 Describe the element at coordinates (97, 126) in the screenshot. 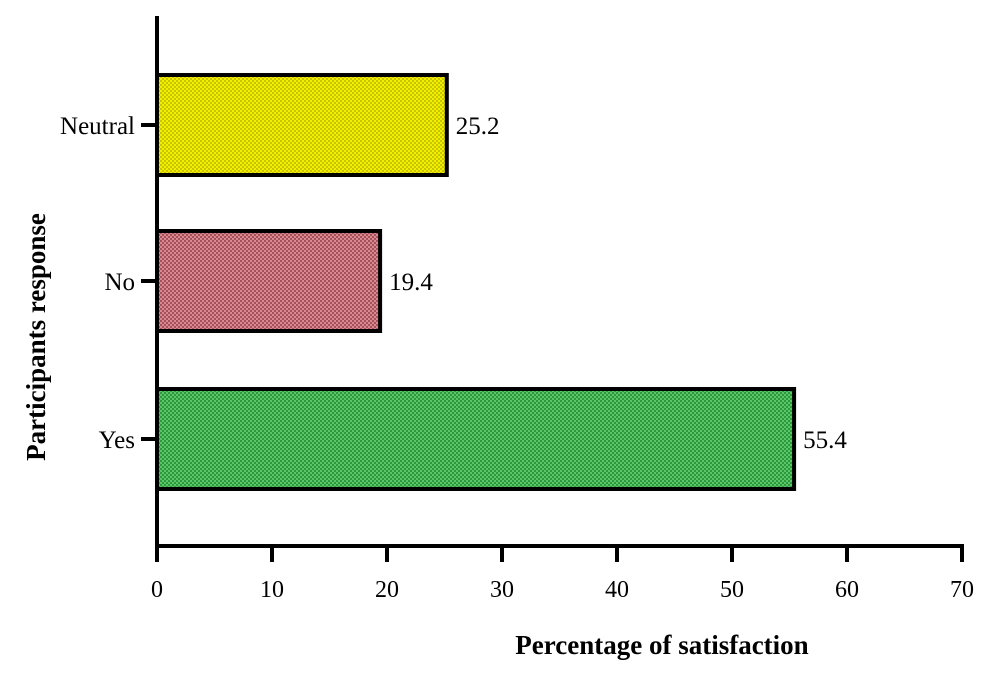

I see `y-tick-label-neutral: Neutral` at that location.